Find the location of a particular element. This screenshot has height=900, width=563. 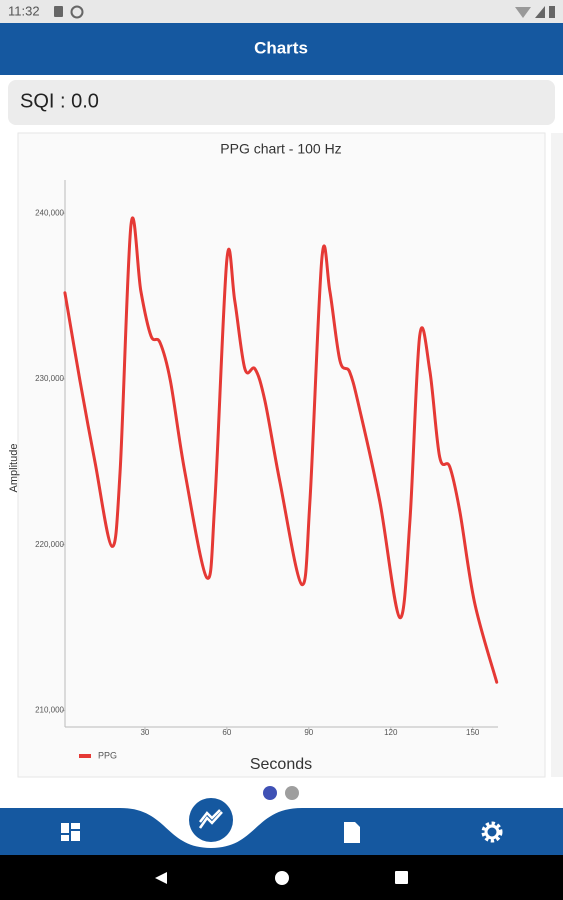

legend-swatch is located at coordinates (85, 756).